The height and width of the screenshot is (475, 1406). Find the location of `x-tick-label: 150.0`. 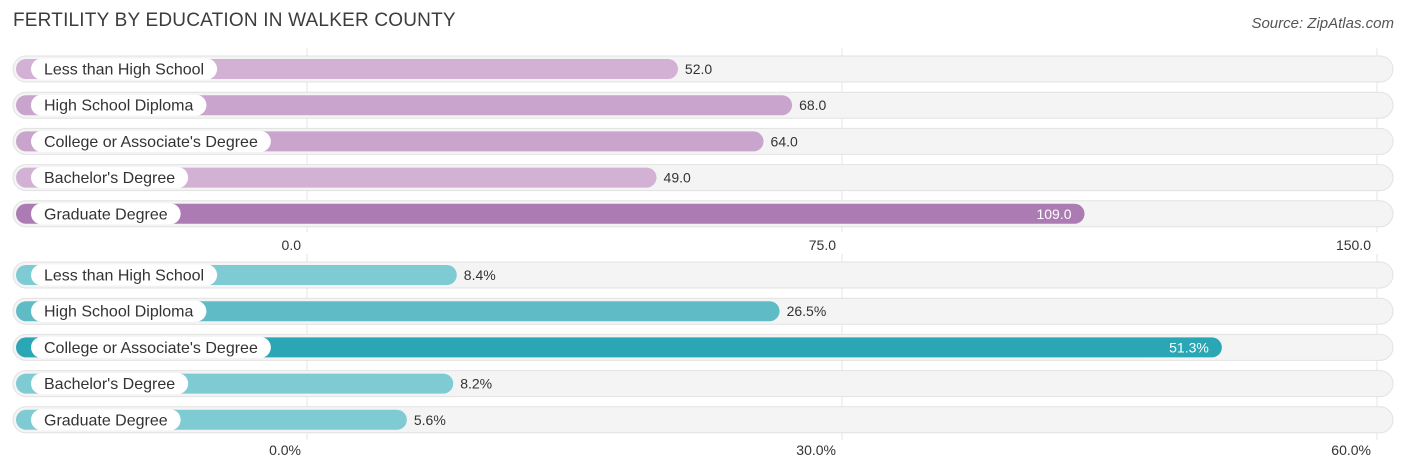

x-tick-label: 150.0 is located at coordinates (1353, 245).